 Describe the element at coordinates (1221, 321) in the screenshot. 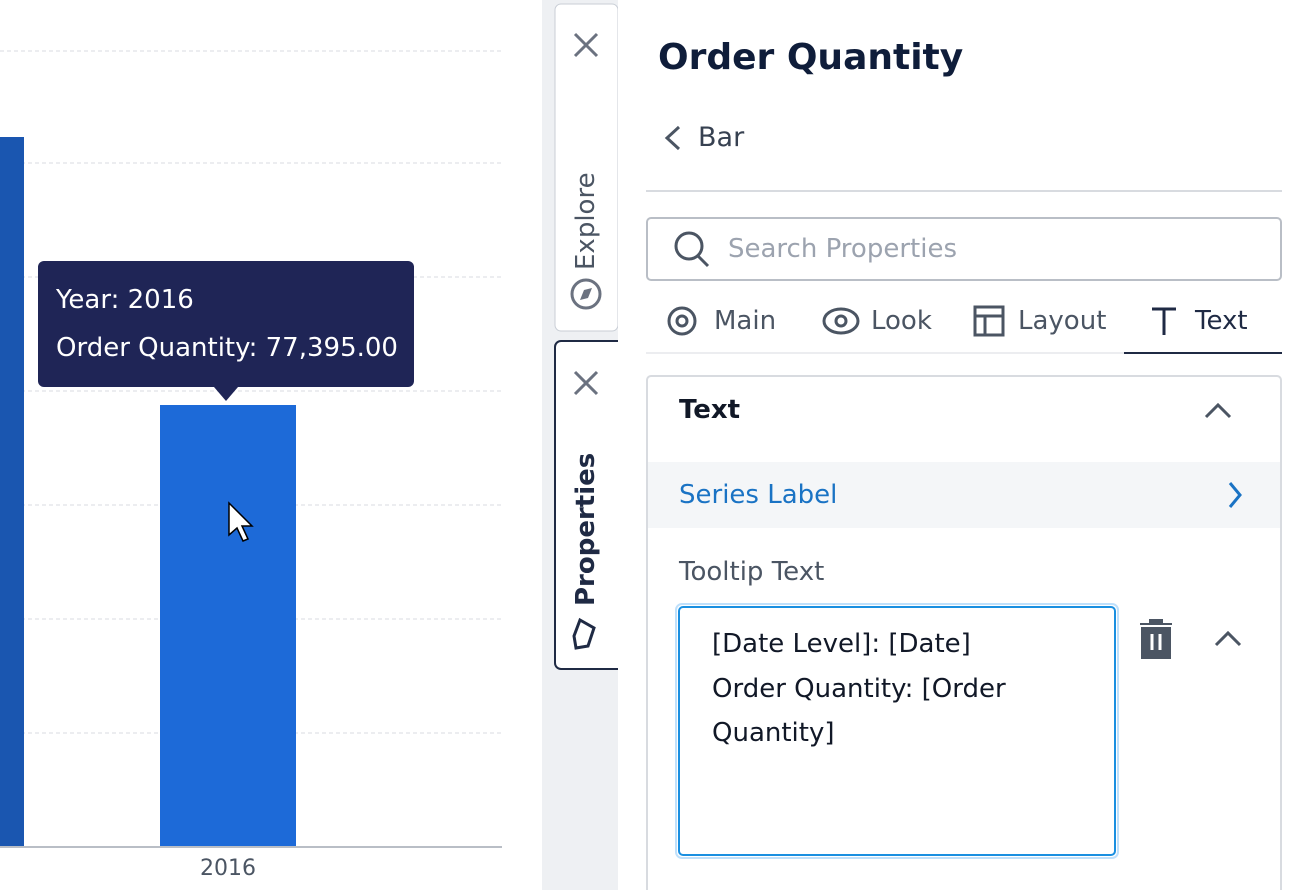

I see `tab: Text` at that location.